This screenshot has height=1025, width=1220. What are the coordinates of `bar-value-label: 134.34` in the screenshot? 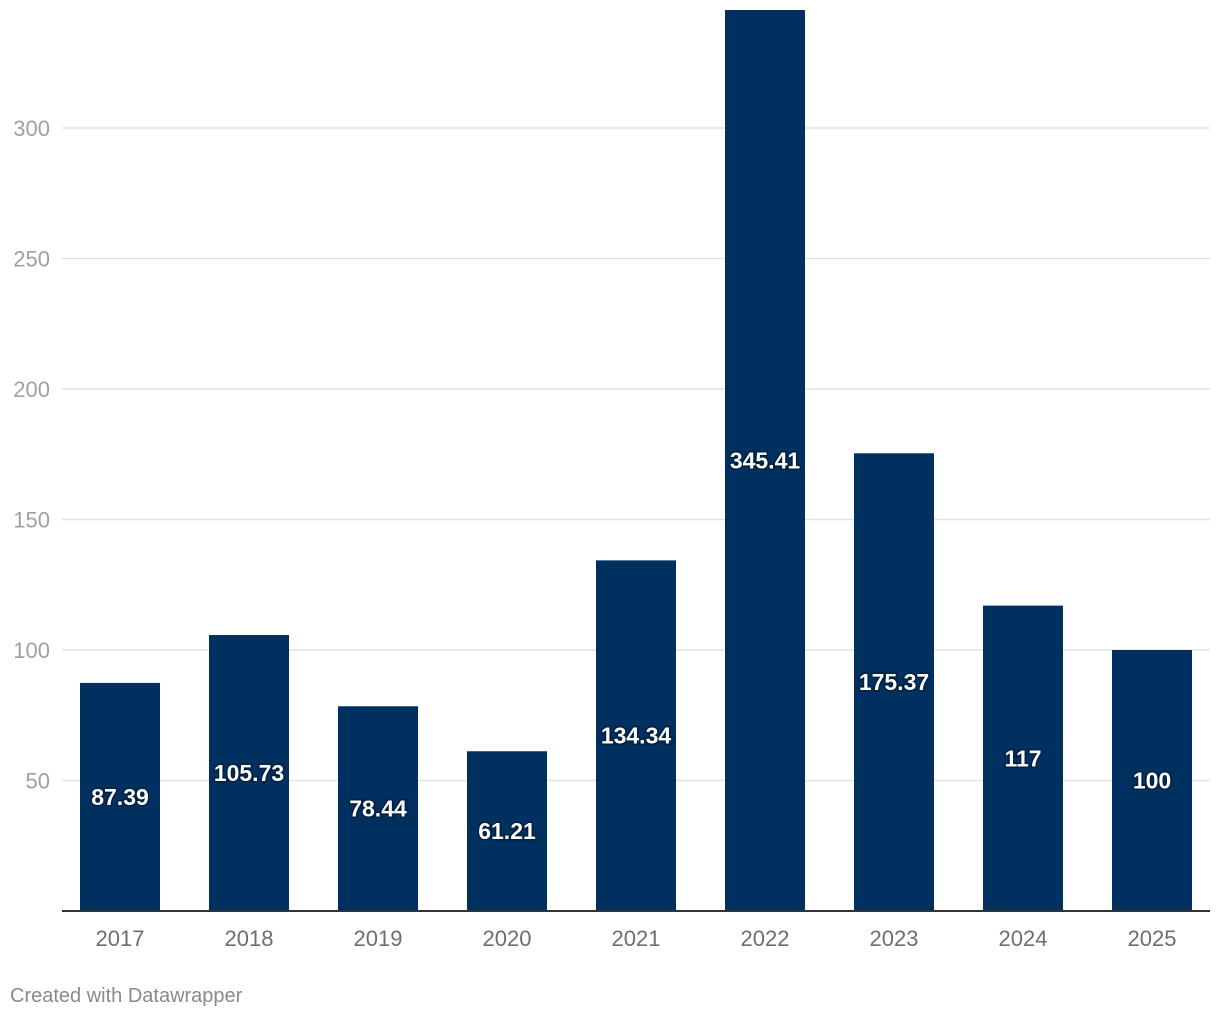 It's located at (636, 736).